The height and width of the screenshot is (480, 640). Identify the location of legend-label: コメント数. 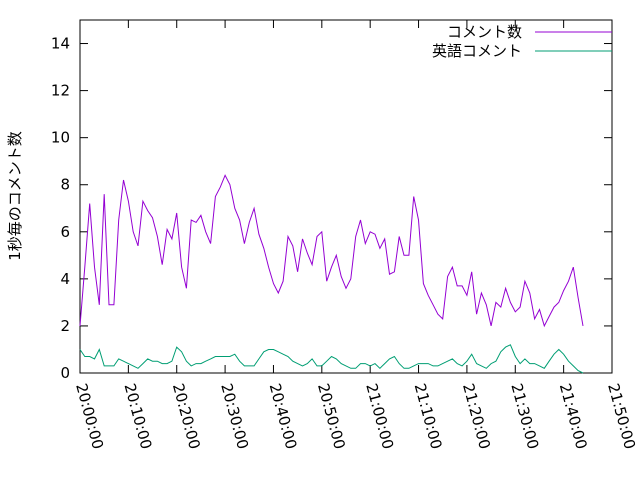
(484, 32).